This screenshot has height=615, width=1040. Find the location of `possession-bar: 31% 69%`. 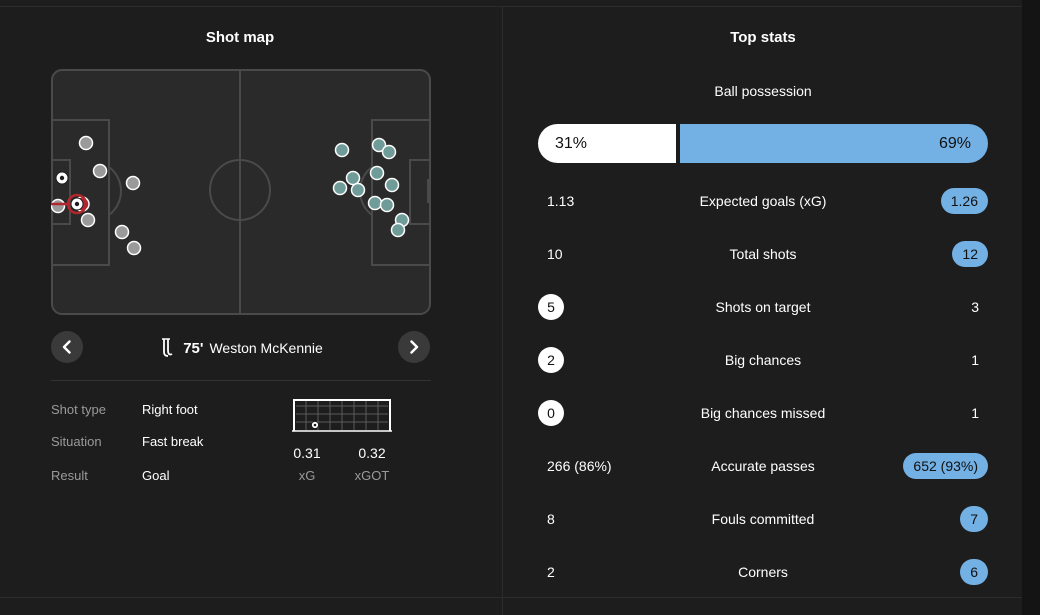

possession-bar: 31% 69% is located at coordinates (763, 143).